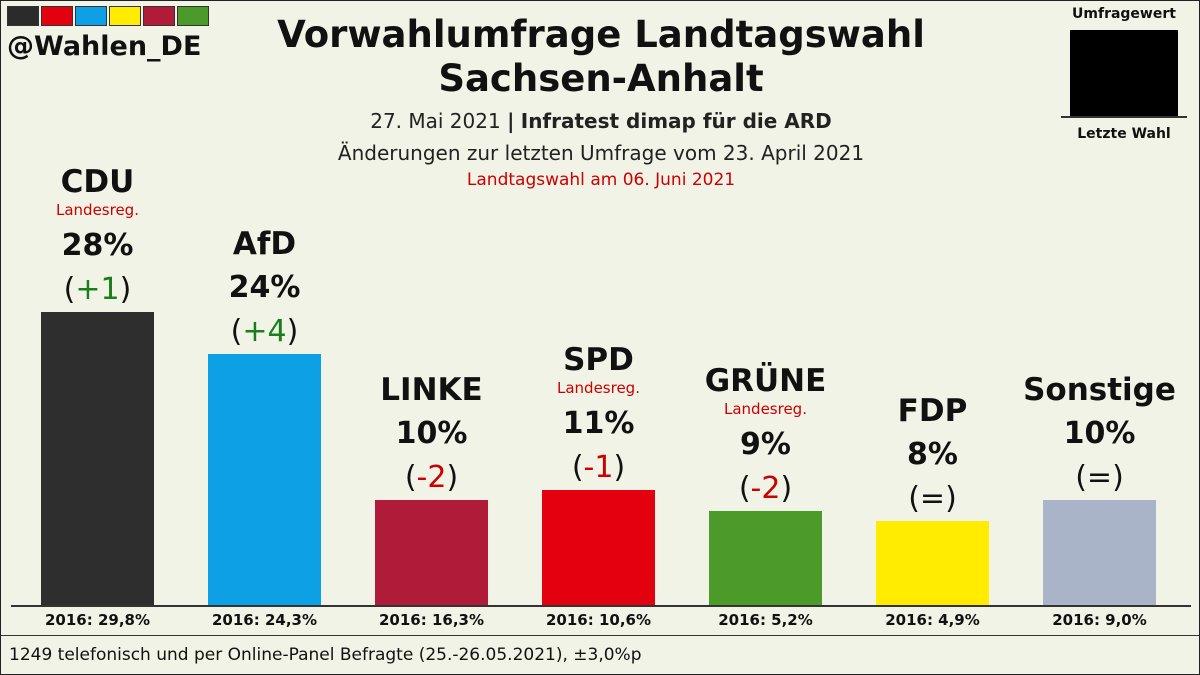 This screenshot has width=1200, height=675. What do you see at coordinates (932, 620) in the screenshot?
I see `previous-result-label: 2016: 4,9%` at bounding box center [932, 620].